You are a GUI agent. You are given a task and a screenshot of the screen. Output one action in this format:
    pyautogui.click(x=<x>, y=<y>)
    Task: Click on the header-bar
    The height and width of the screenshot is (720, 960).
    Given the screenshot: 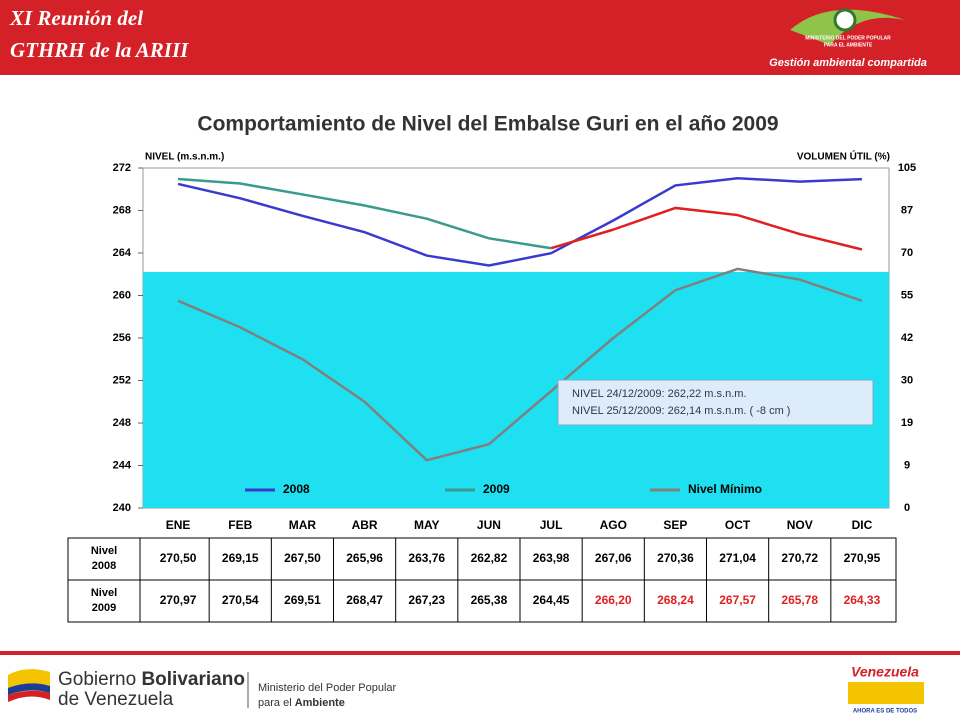 What is the action you would take?
    pyautogui.click(x=480, y=37)
    